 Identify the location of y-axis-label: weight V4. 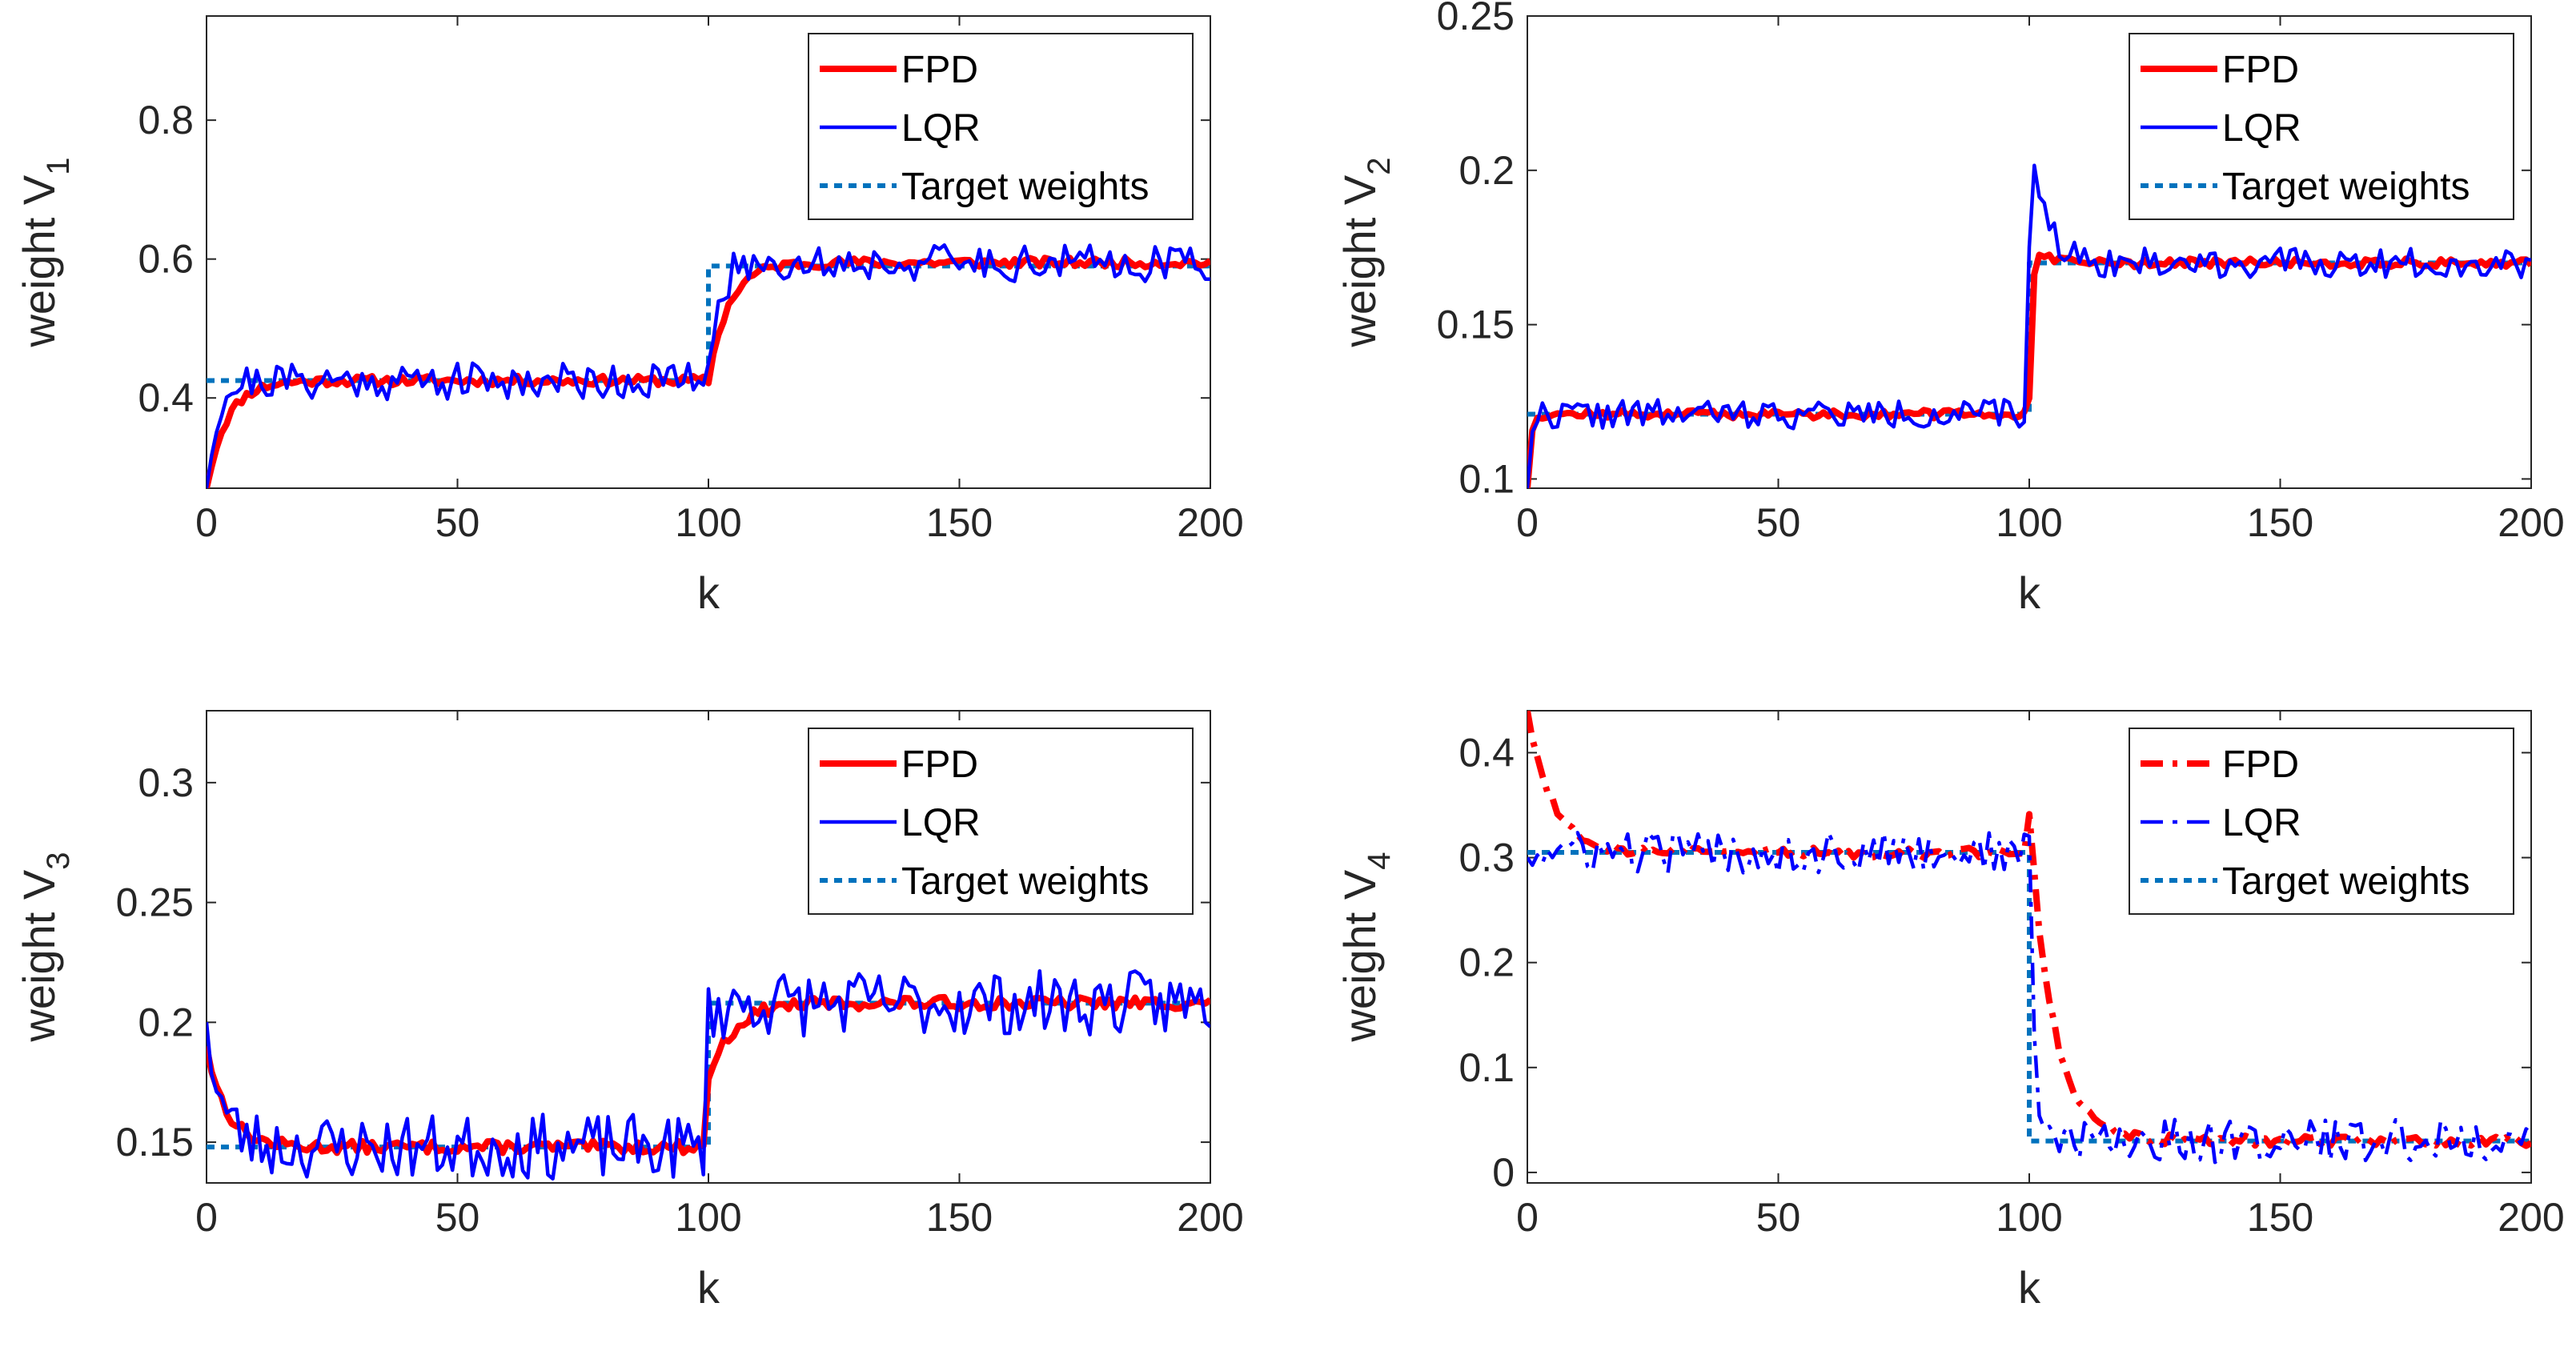
(1365, 947).